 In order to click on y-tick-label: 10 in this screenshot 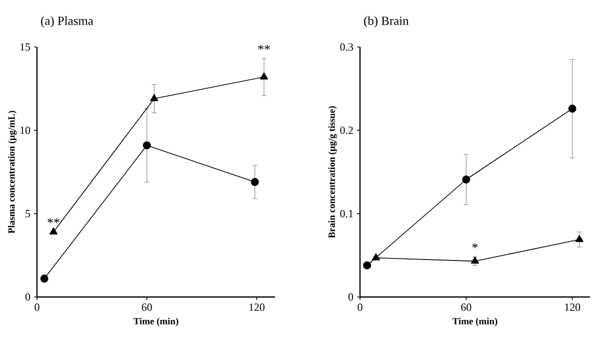, I will do `click(25, 130)`.